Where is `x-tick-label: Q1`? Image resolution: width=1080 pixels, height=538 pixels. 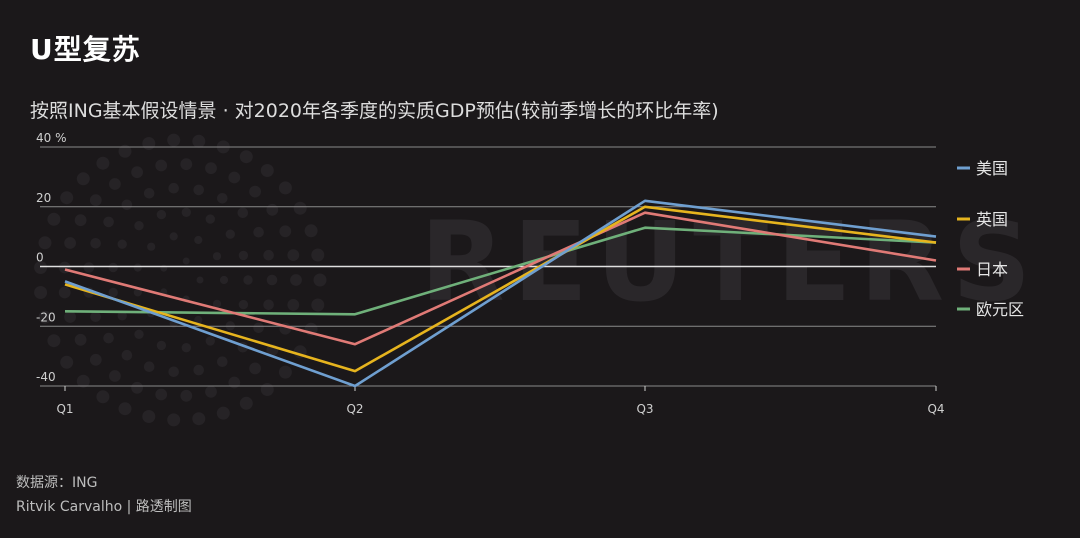
x-tick-label: Q1 is located at coordinates (64, 409).